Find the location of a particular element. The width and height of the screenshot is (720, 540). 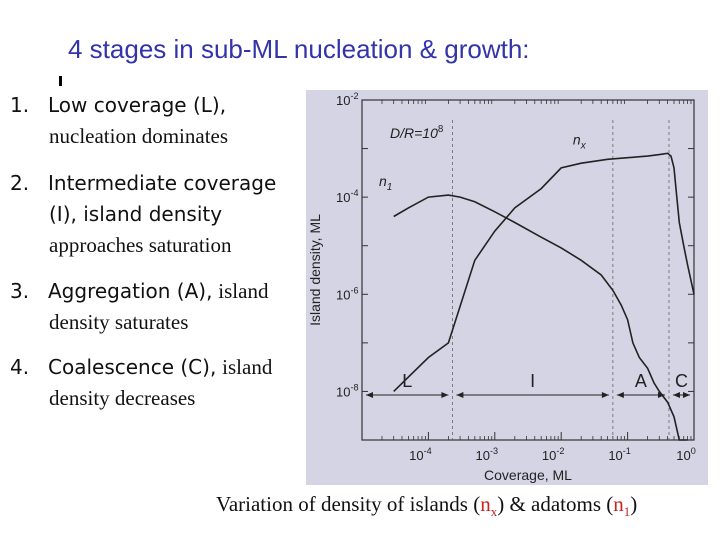

item-heading: Low coverage (L), is located at coordinates (137, 105).